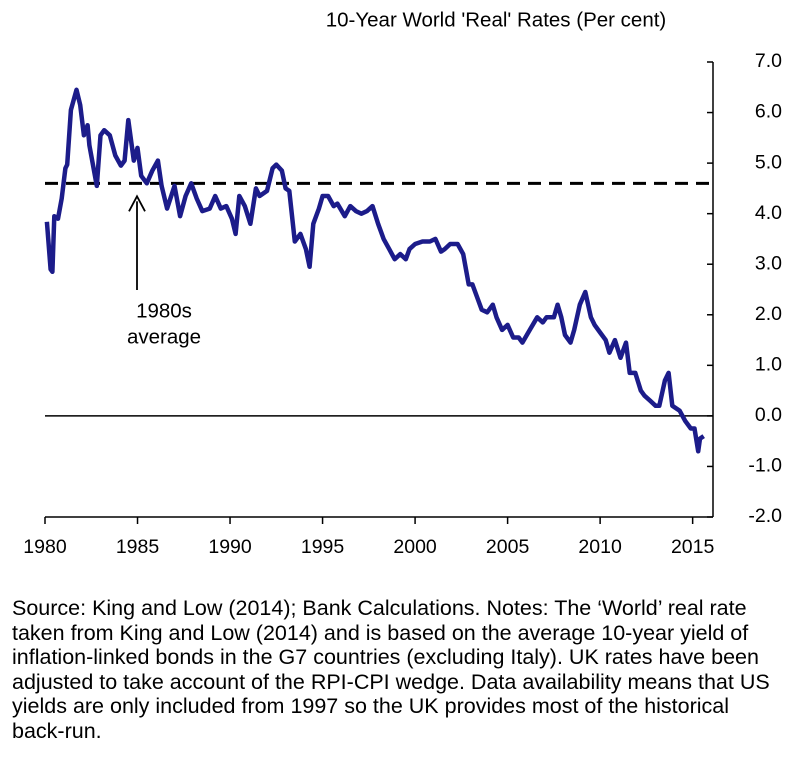 The image size is (790, 773). I want to click on chart-title: 10-Year World 'Real' Rates (Per cent), so click(496, 19).